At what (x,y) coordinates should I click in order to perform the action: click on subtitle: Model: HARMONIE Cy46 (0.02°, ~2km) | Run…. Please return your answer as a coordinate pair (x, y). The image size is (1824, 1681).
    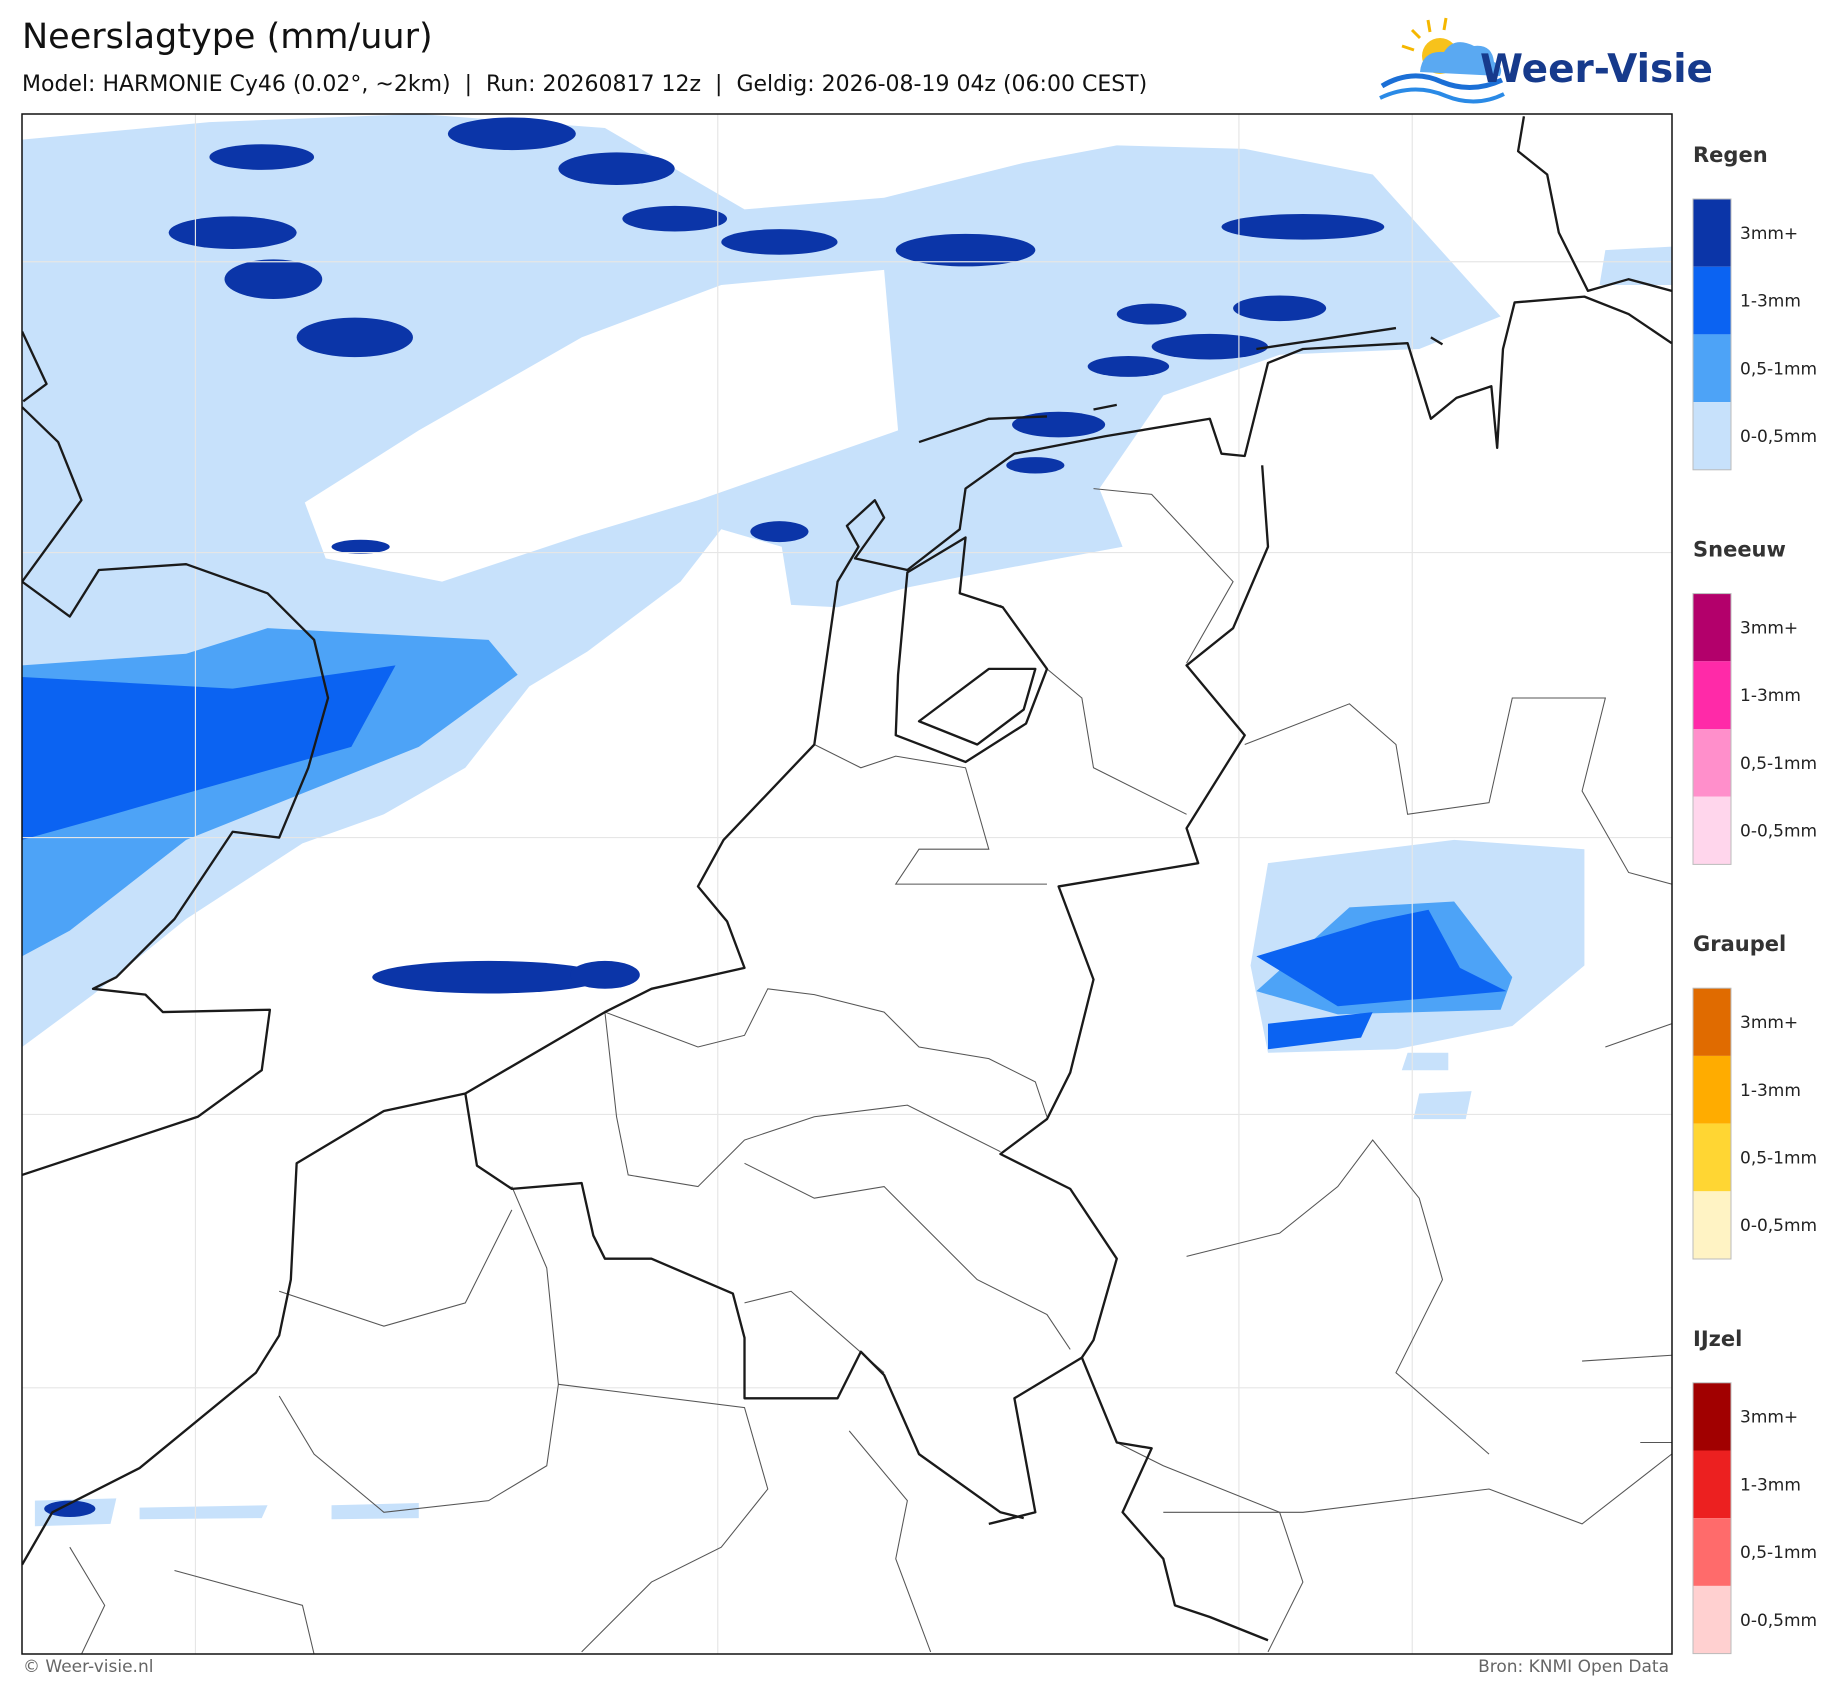
    Looking at the image, I should click on (584, 84).